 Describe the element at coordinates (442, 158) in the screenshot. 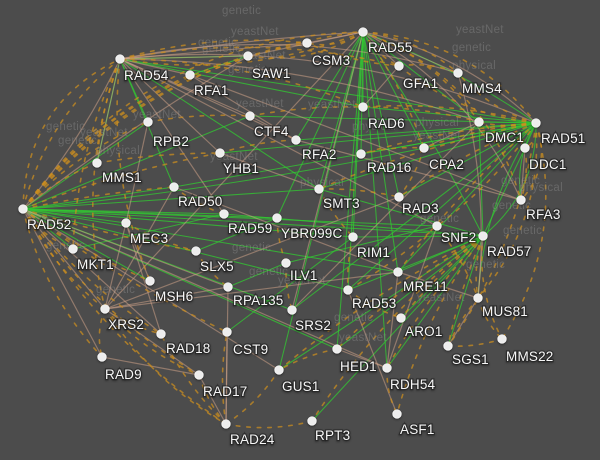

I see `node-cpa2: CPA2` at that location.